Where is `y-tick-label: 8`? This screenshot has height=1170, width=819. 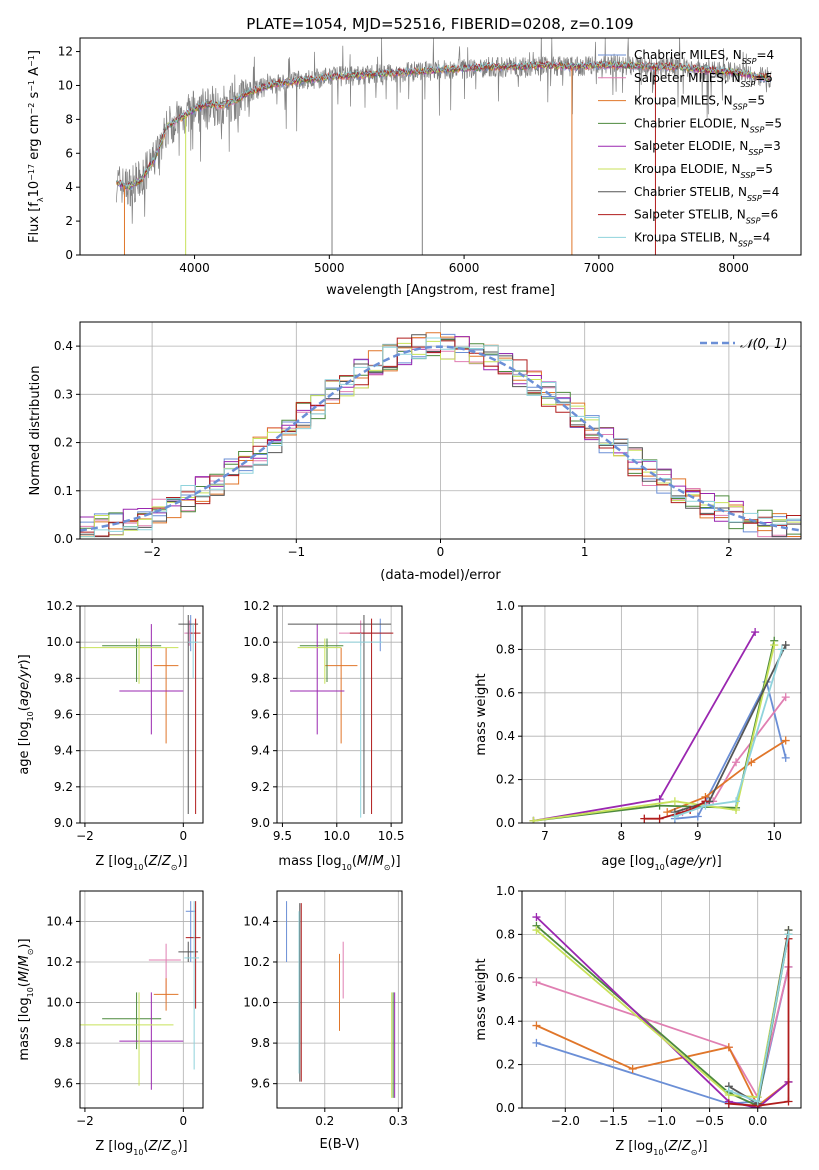 y-tick-label: 8 is located at coordinates (69, 119).